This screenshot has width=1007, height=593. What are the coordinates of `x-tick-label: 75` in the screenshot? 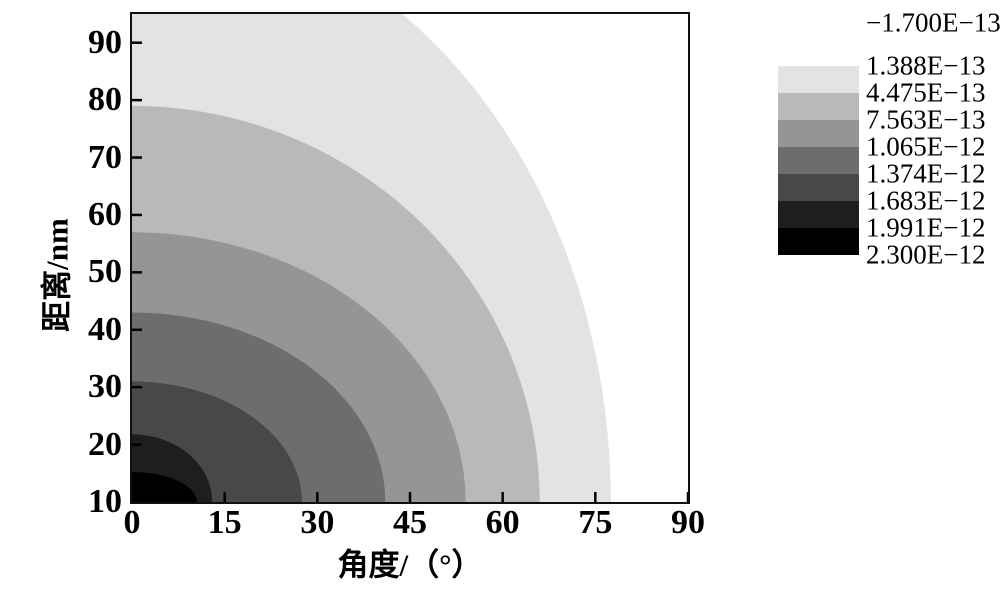 It's located at (595, 522).